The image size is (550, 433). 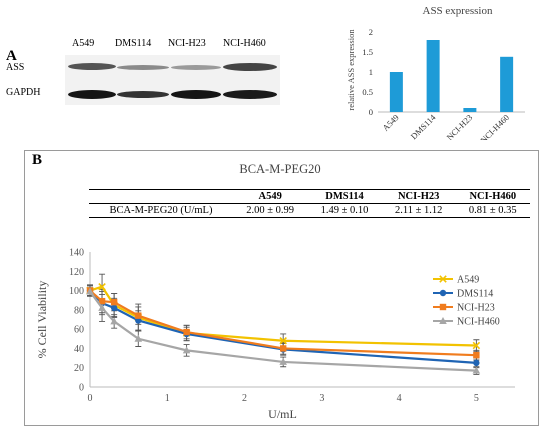 I want to click on blot-lane-label: A549, so click(x=83, y=43).